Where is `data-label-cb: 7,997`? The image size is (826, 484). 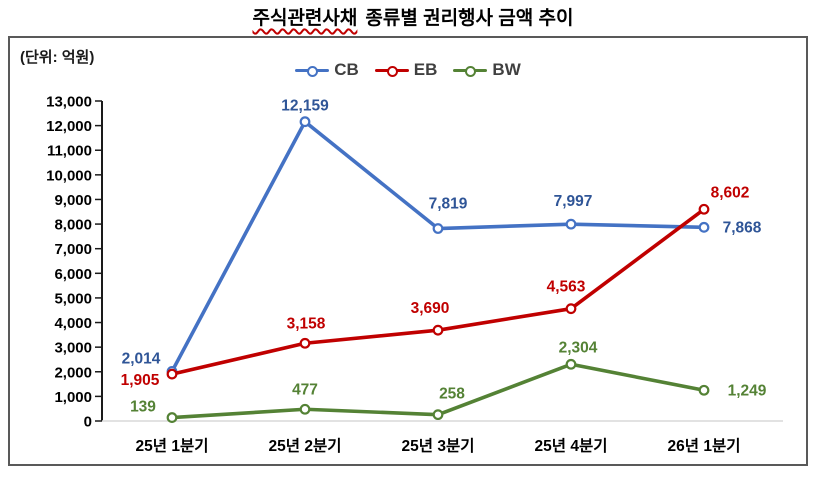
data-label-cb: 7,997 is located at coordinates (573, 201).